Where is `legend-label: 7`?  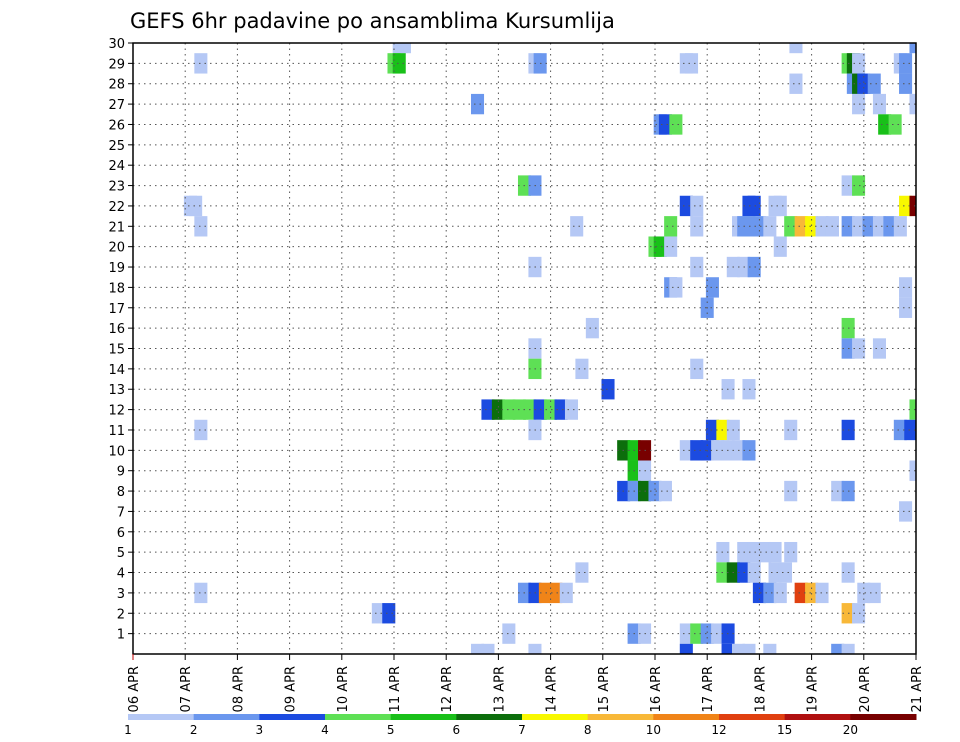 legend-label: 7 is located at coordinates (522, 730).